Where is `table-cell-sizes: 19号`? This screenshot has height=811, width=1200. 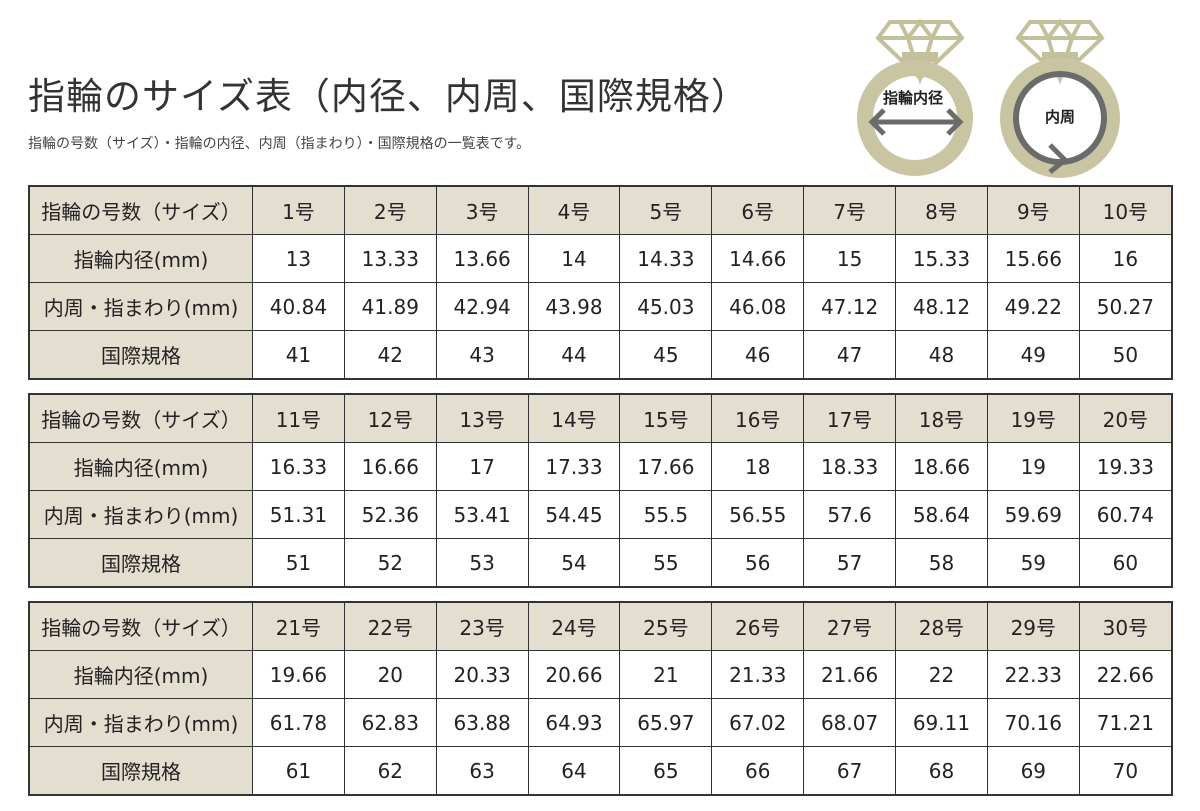 table-cell-sizes: 19号 is located at coordinates (1033, 418).